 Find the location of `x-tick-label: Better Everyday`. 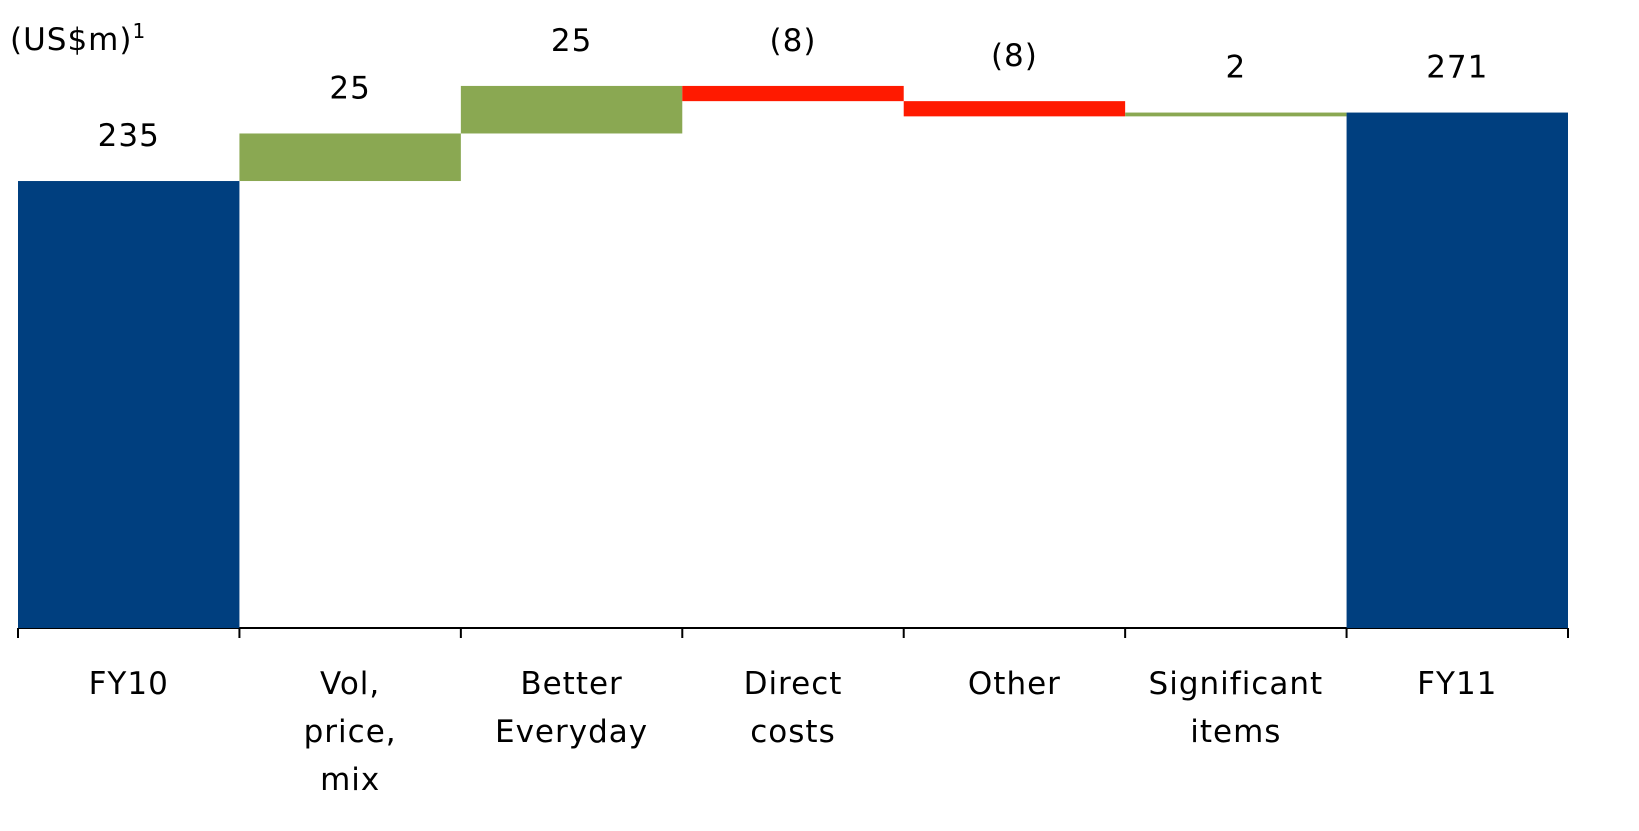

x-tick-label: Better Everyday is located at coordinates (571, 708).